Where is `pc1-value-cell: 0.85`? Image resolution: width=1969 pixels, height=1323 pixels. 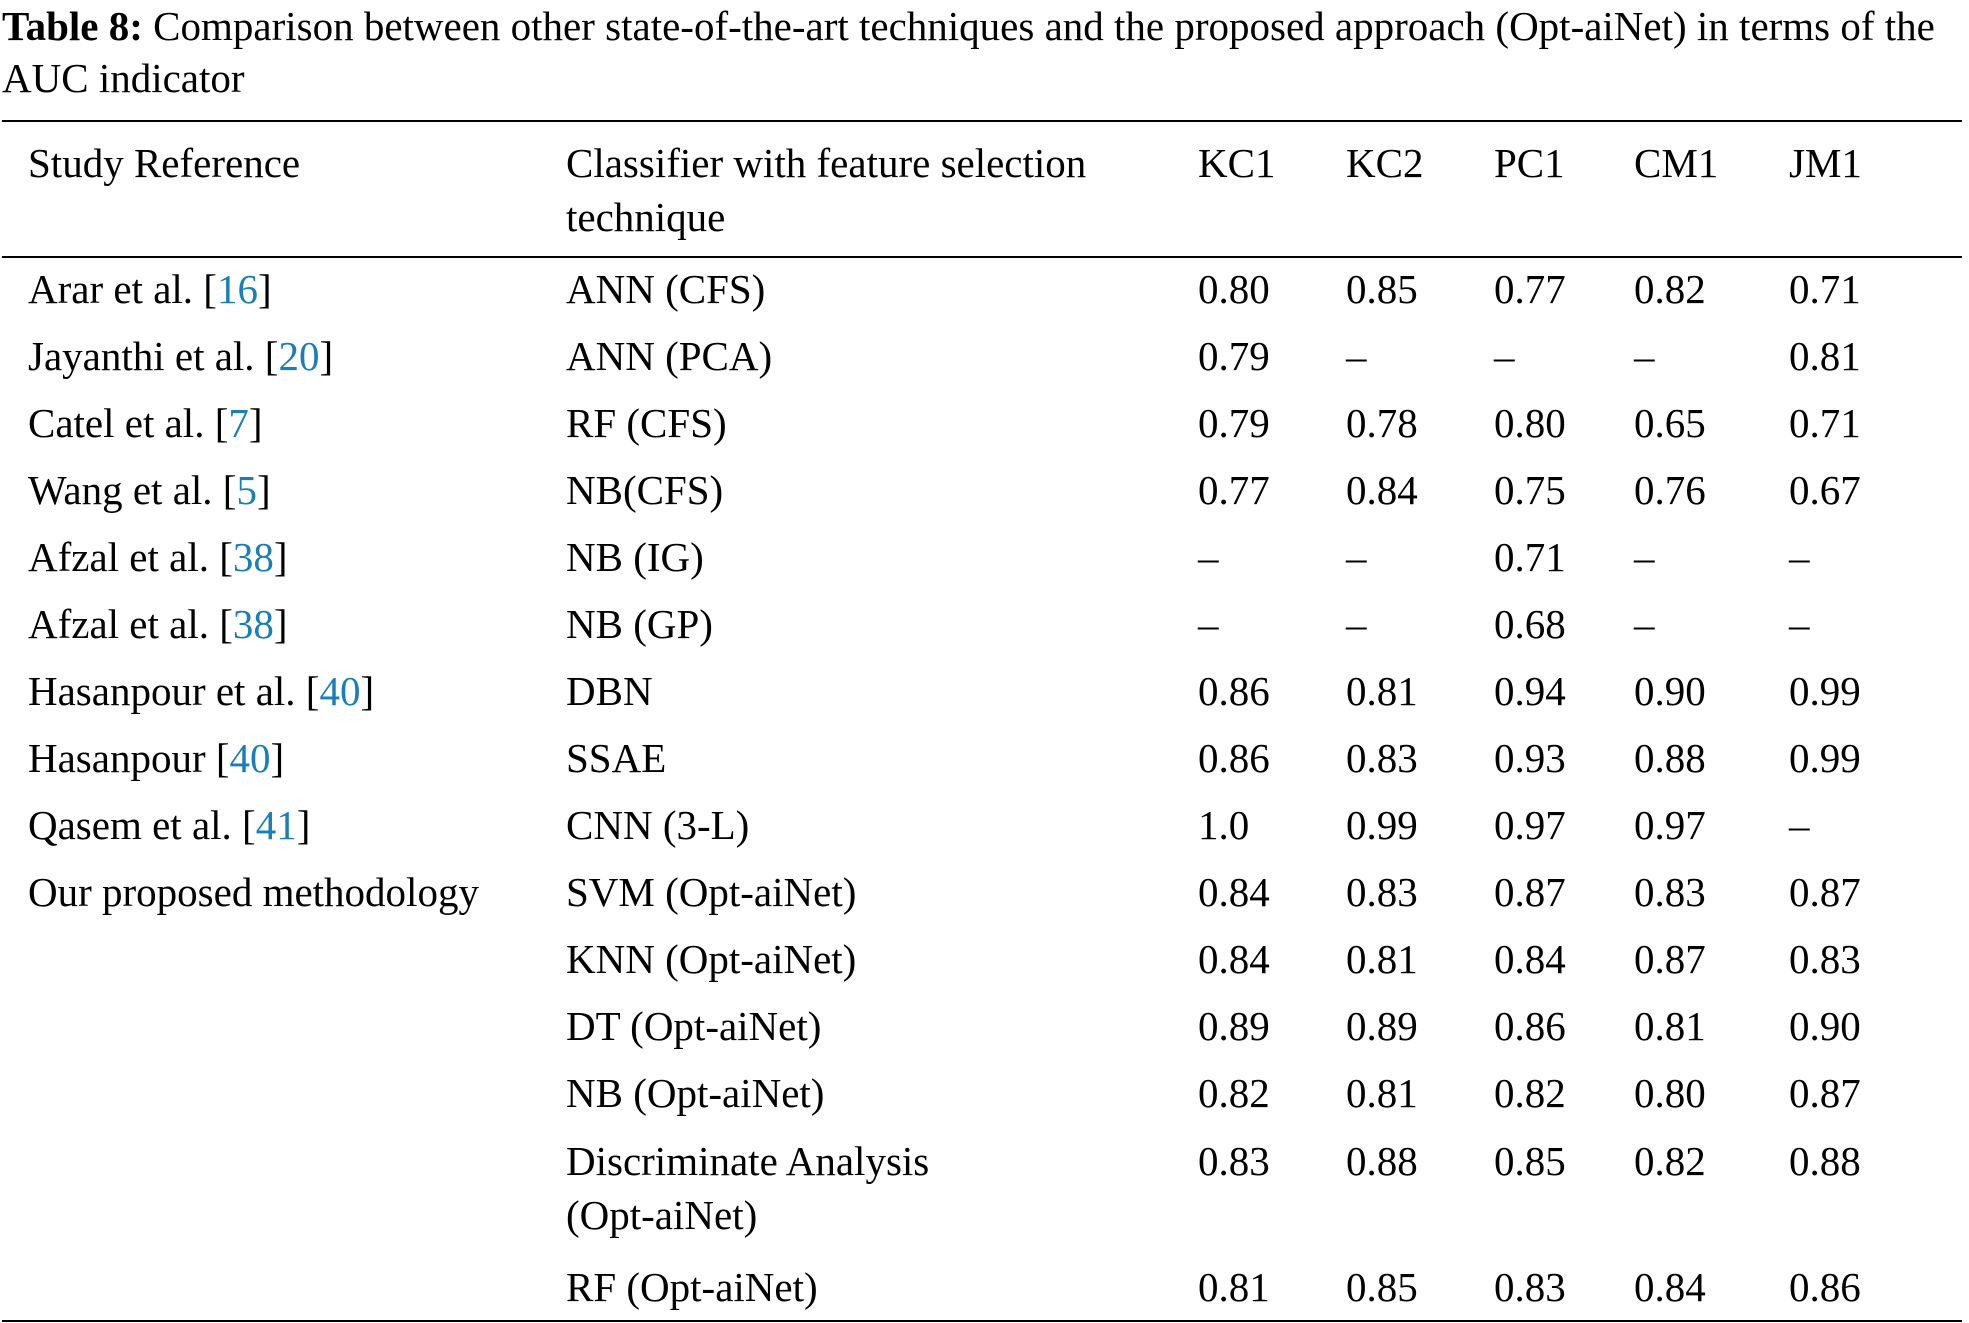
pc1-value-cell: 0.85 is located at coordinates (1530, 1161).